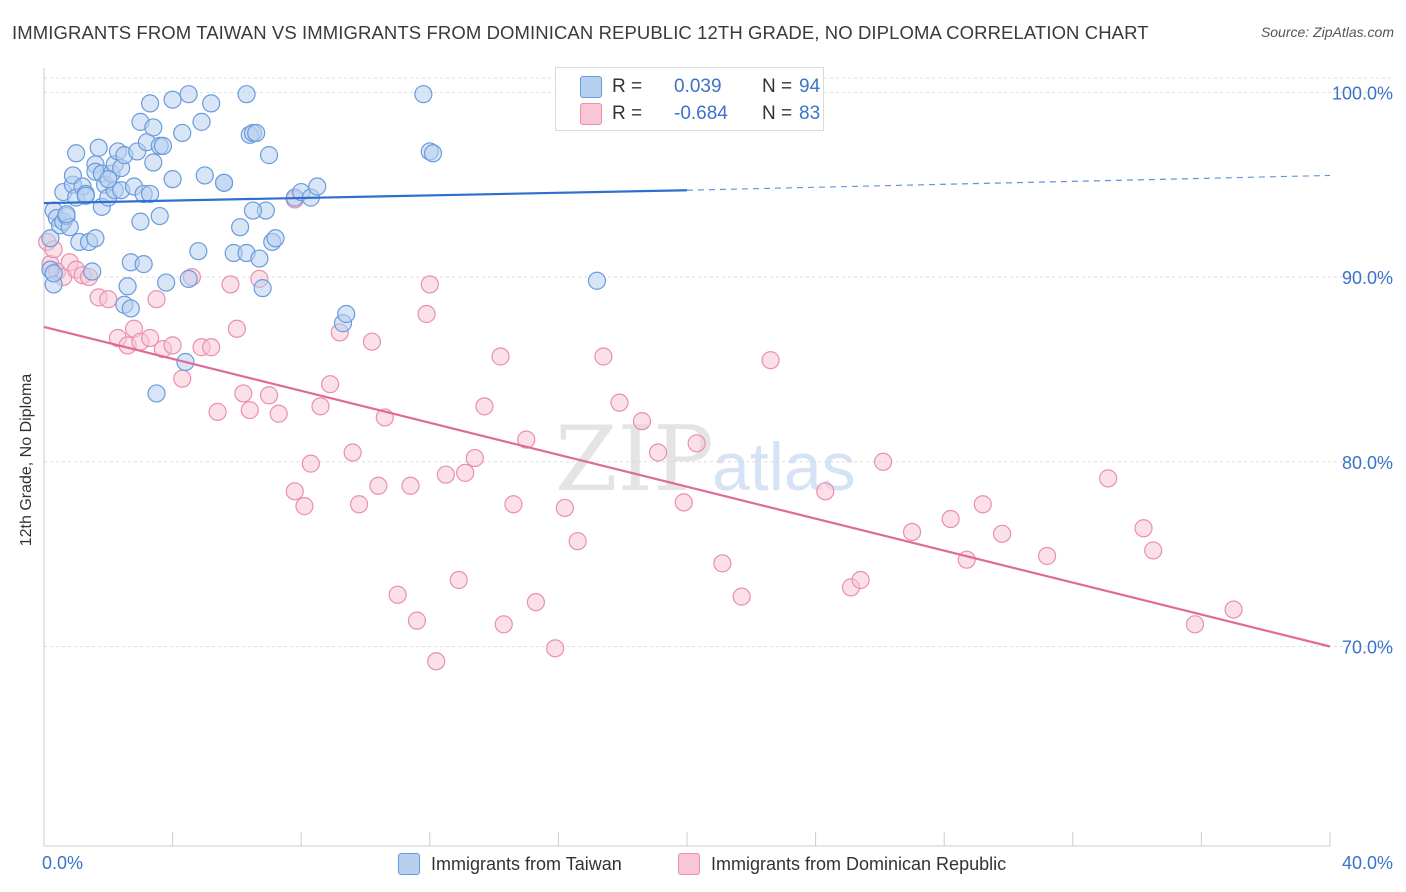 The height and width of the screenshot is (892, 1406). Describe the element at coordinates (409, 864) in the screenshot. I see `legend-taiwan-swatch` at that location.